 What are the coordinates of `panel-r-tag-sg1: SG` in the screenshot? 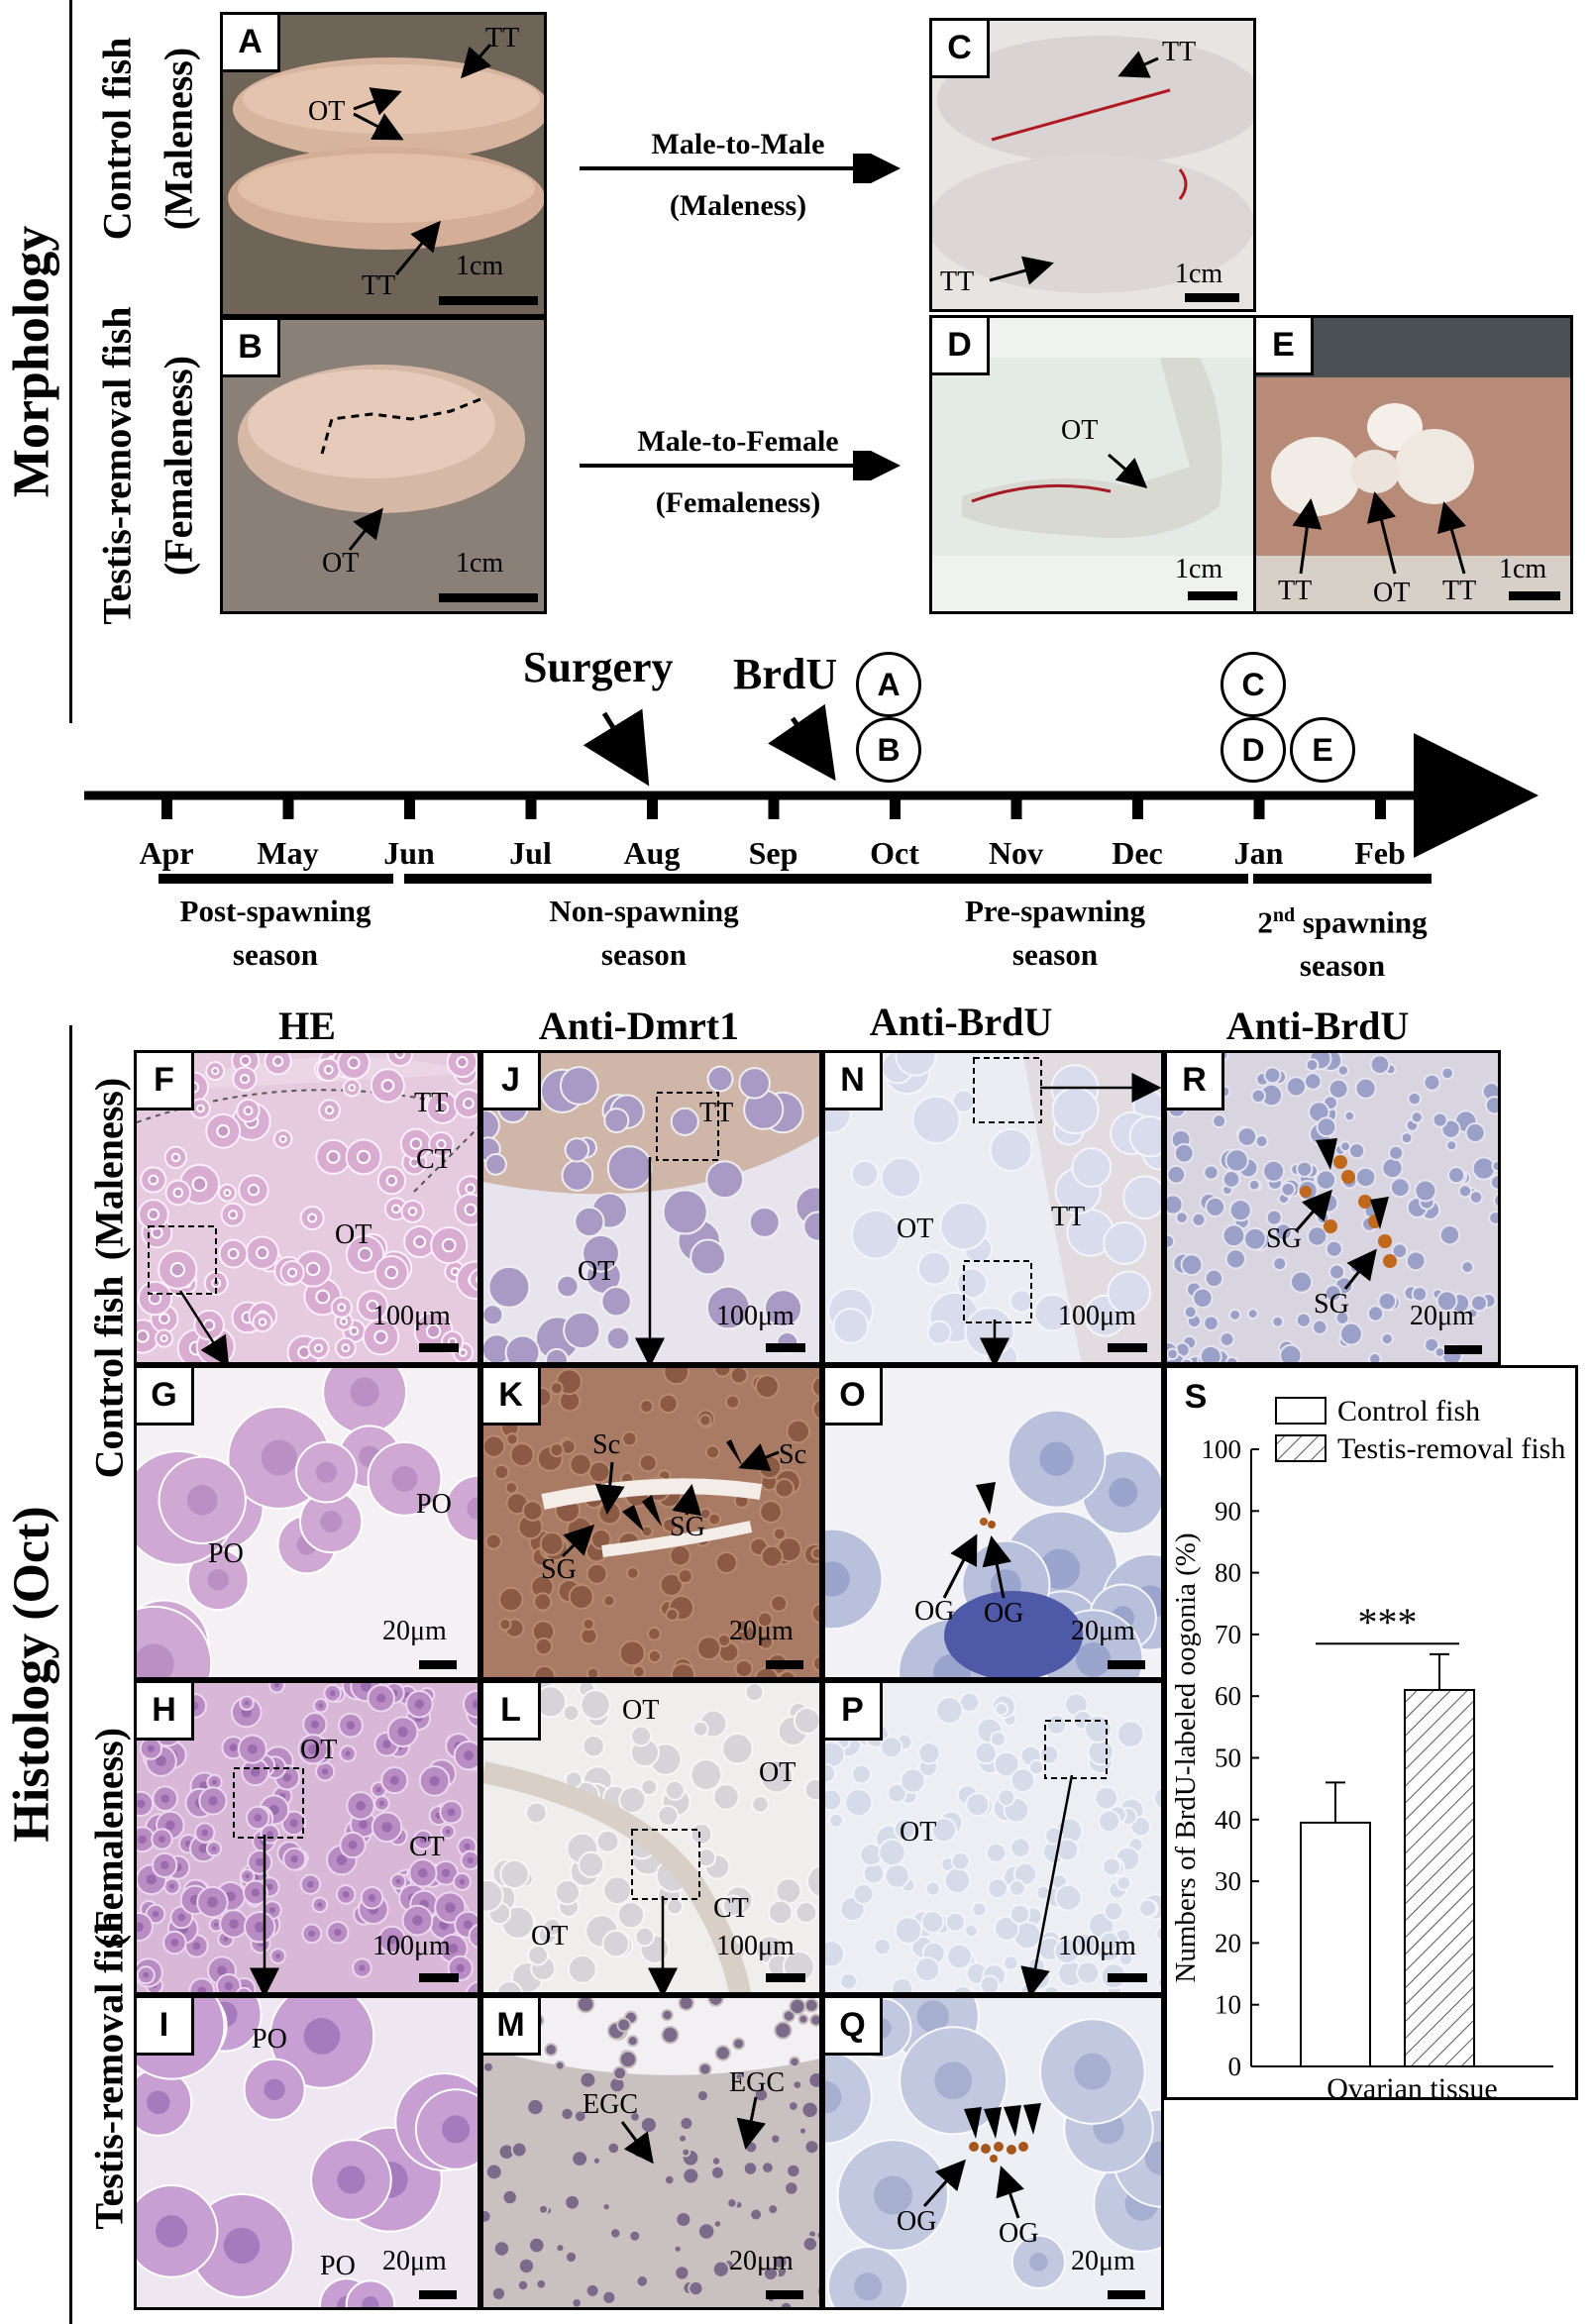 It's located at (1284, 1239).